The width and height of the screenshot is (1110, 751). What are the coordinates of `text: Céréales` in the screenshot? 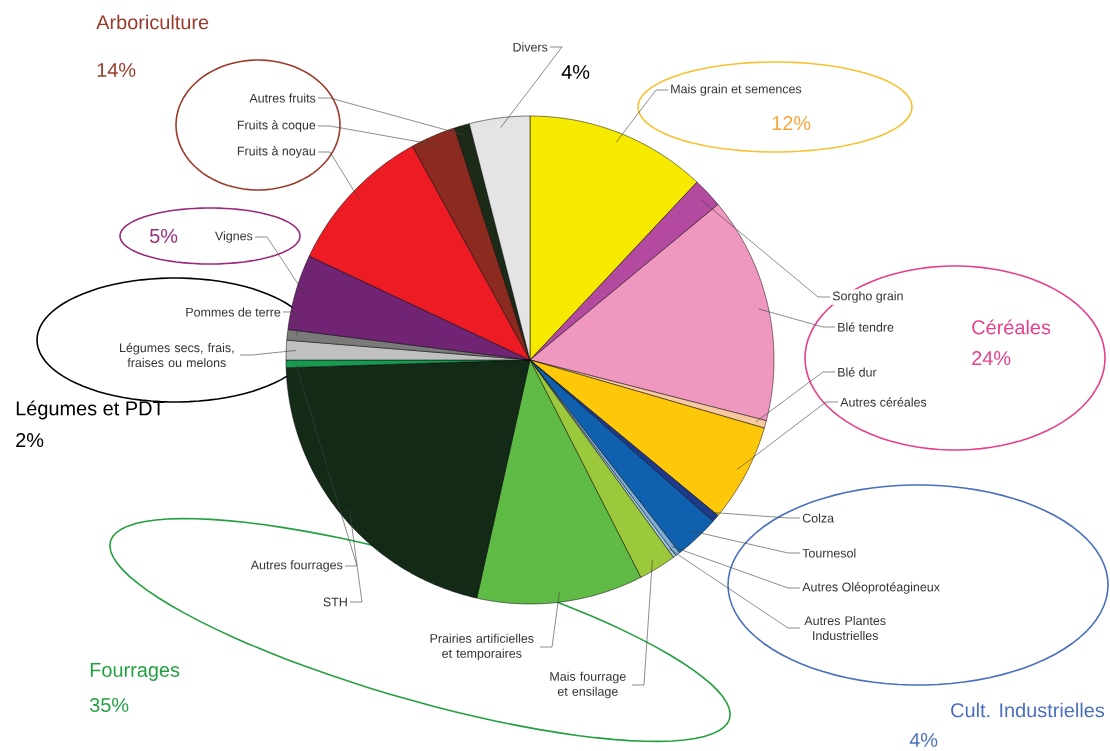 It's located at (1011, 327).